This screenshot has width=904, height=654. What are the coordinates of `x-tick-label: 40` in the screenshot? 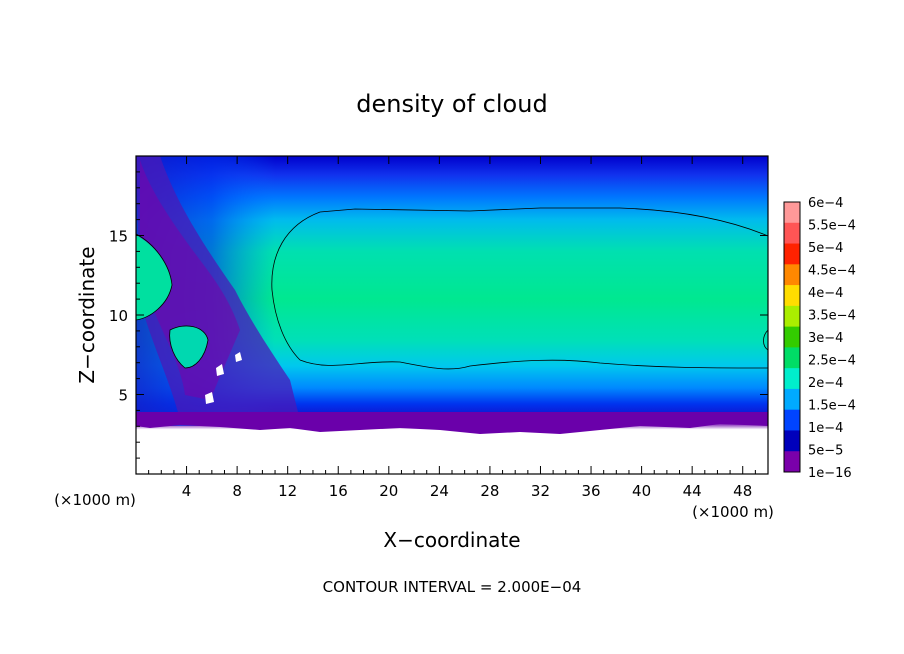 It's located at (641, 491).